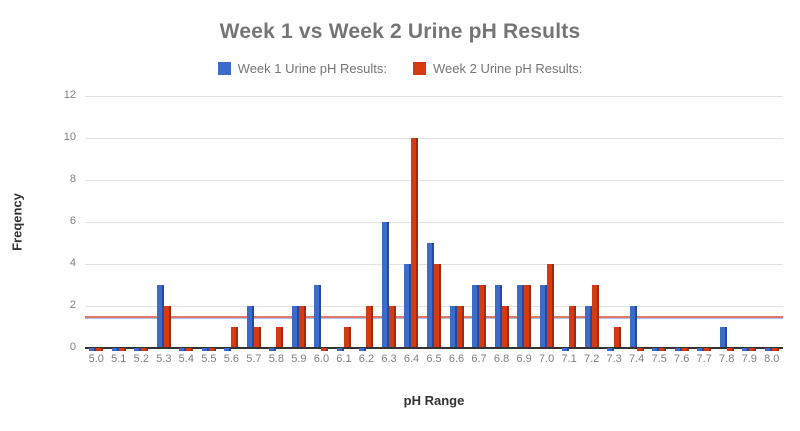  What do you see at coordinates (546, 359) in the screenshot?
I see `x-tick-label-7.0: 7.0` at bounding box center [546, 359].